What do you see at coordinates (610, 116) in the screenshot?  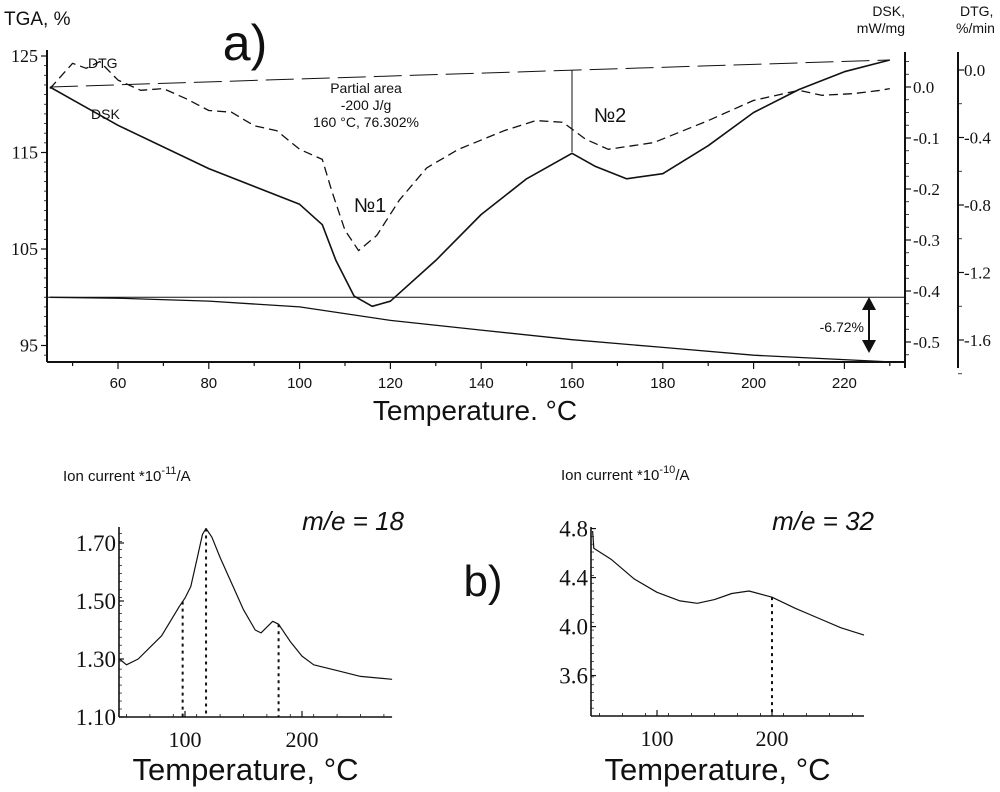 I see `peak-2-label: №2` at bounding box center [610, 116].